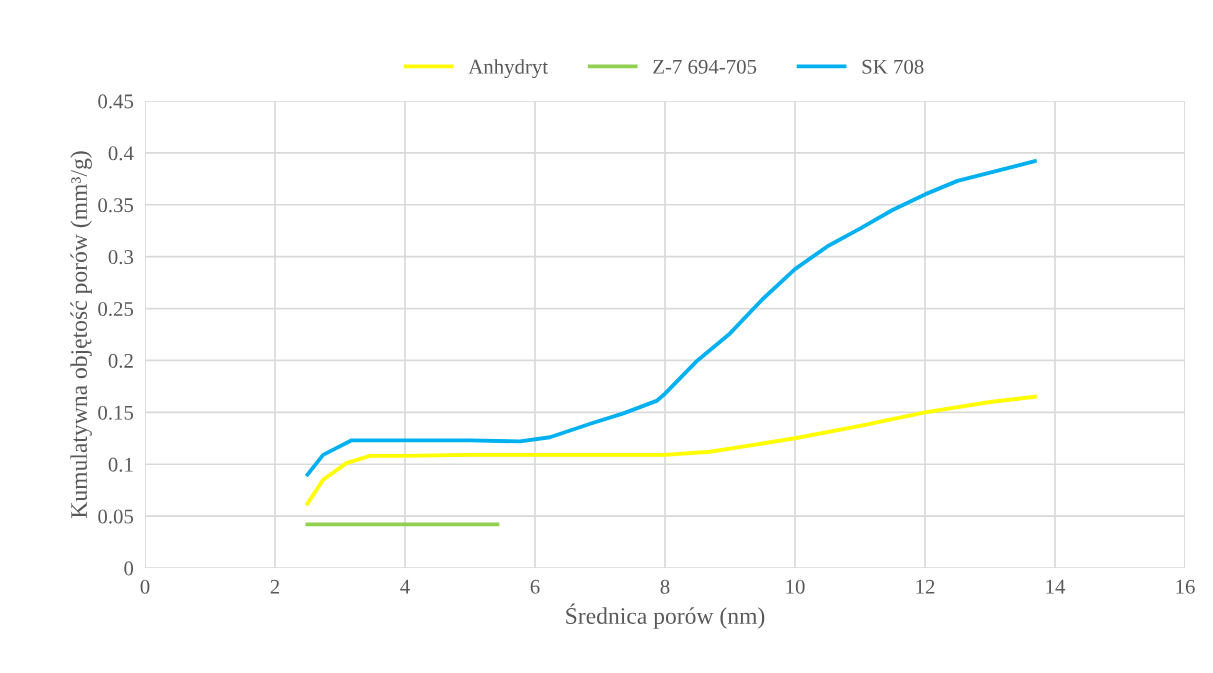 Image resolution: width=1213 pixels, height=673 pixels. What do you see at coordinates (795, 586) in the screenshot?
I see `x-tick-label: 10` at bounding box center [795, 586].